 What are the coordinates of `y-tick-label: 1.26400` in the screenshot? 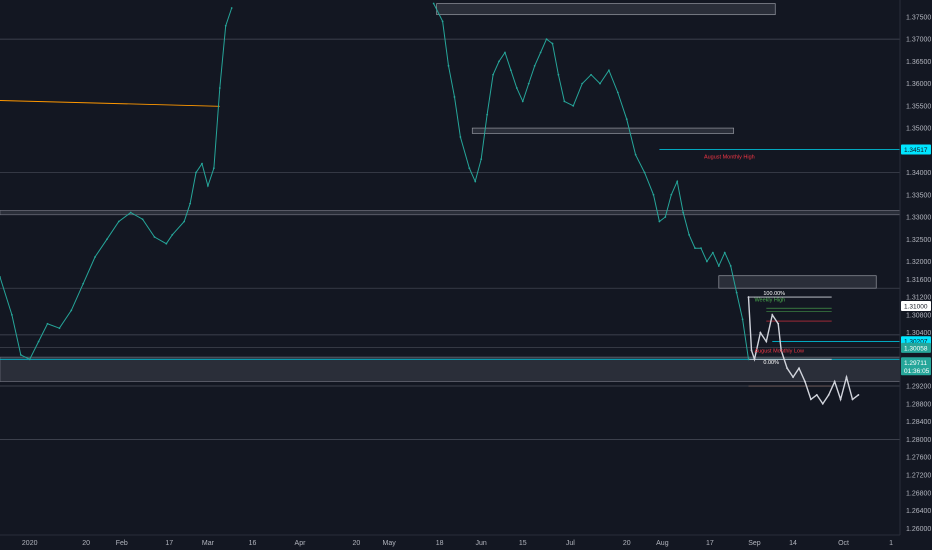 It's located at (918, 511).